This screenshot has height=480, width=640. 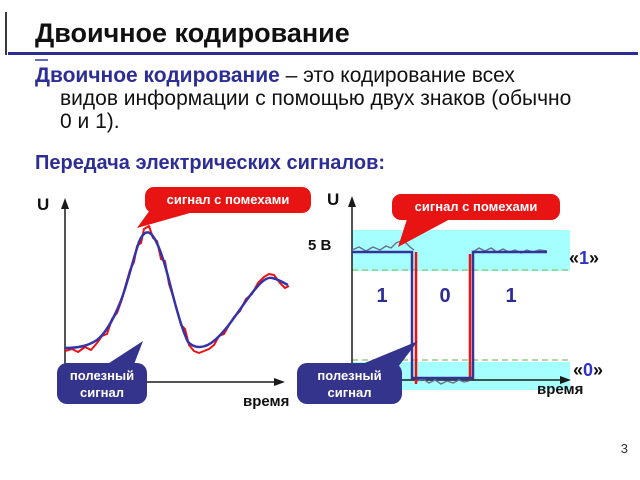 I want to click on bit-label-0: 0, so click(x=445, y=296).